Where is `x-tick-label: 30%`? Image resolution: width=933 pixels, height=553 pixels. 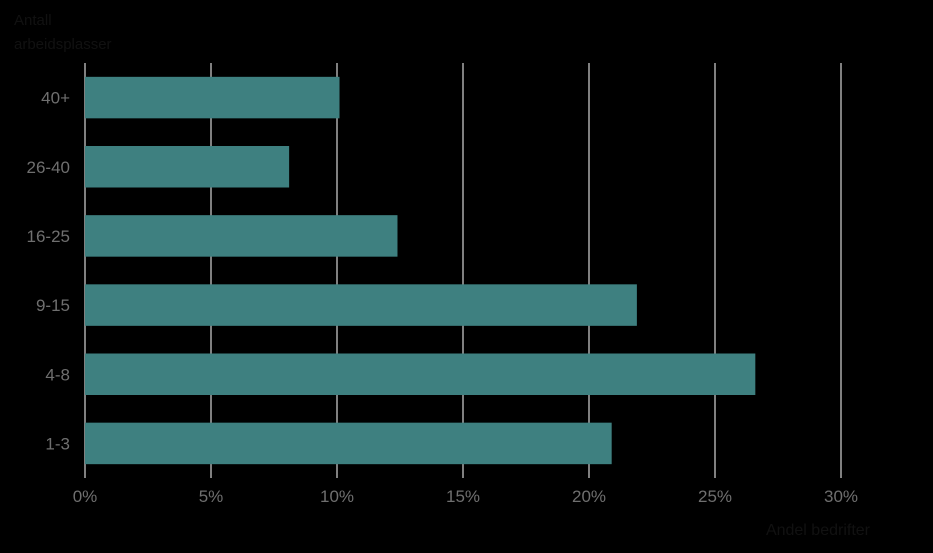
x-tick-label: 30% is located at coordinates (841, 496).